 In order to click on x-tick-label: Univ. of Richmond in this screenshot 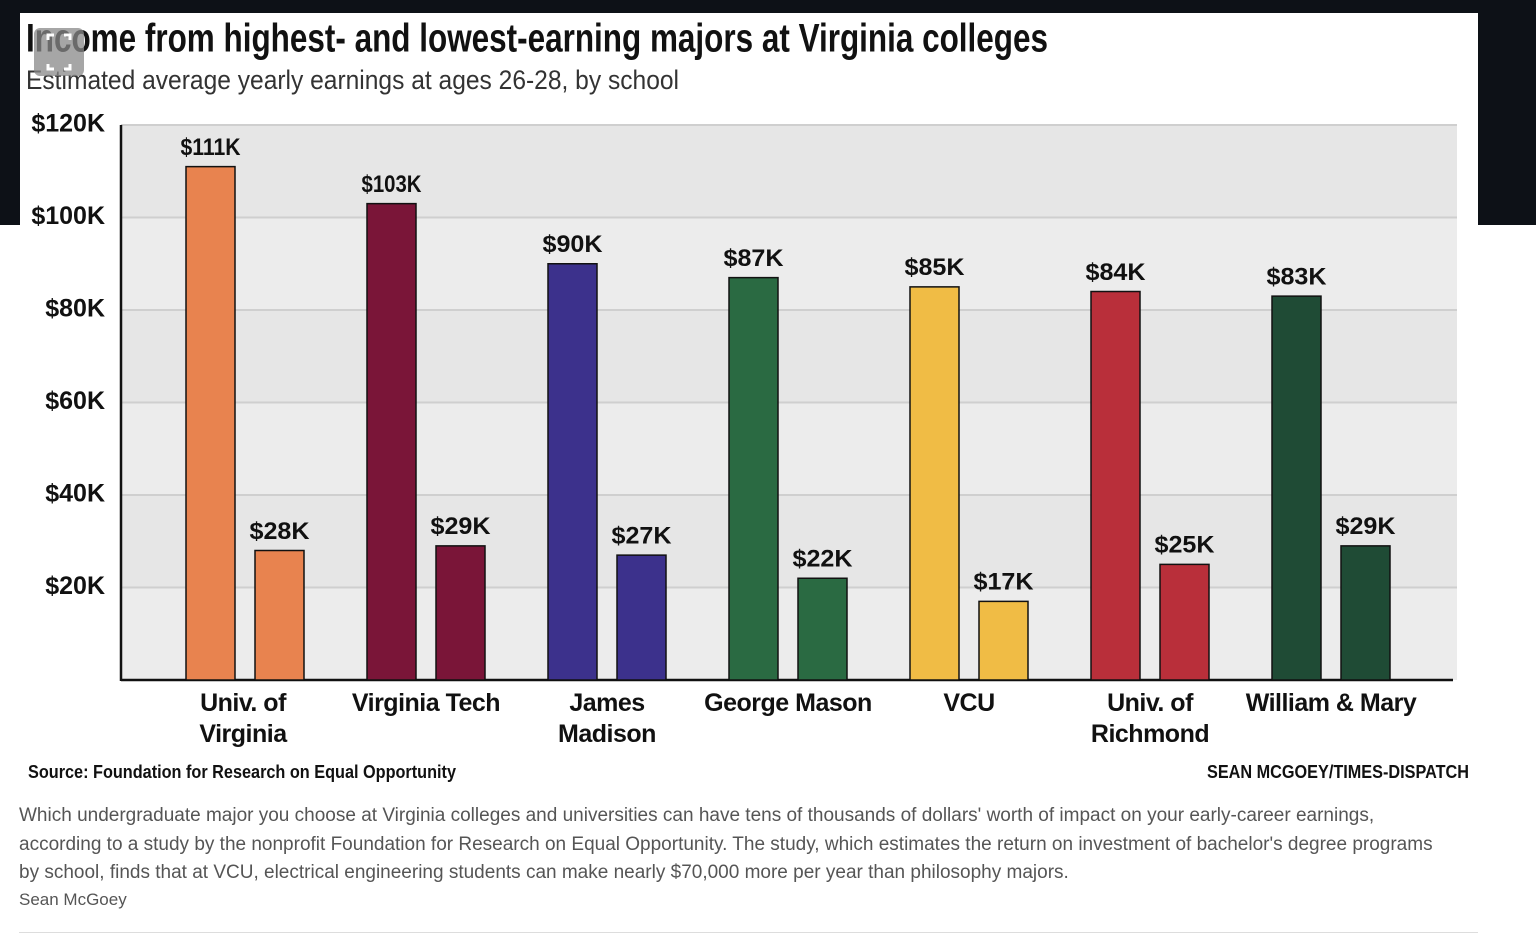, I will do `click(1150, 718)`.